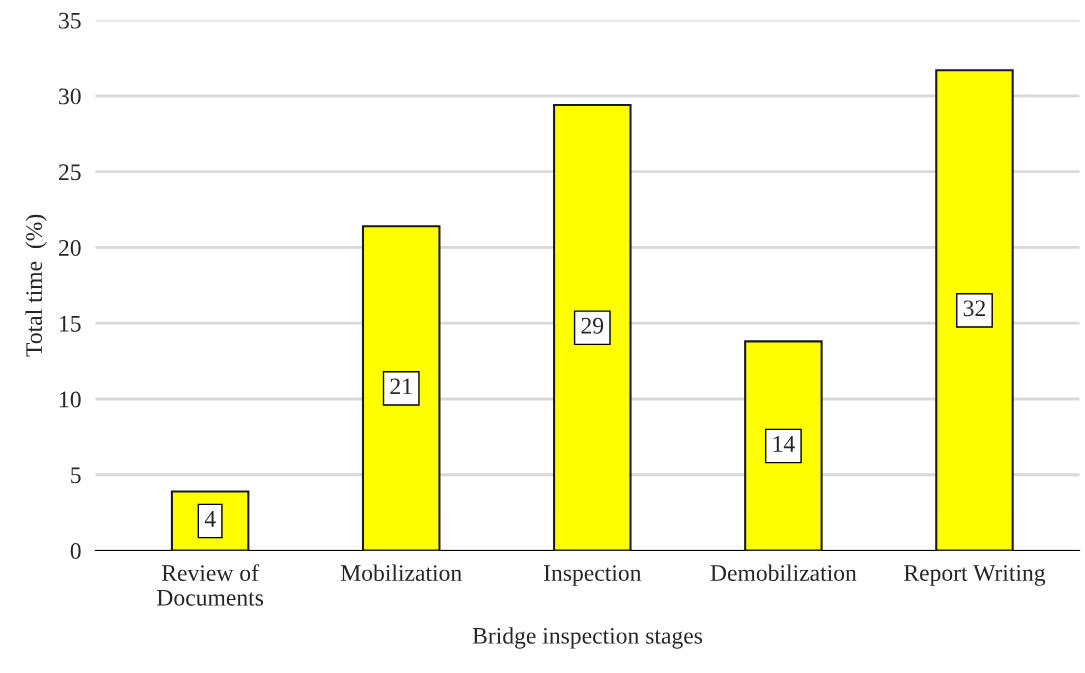 This screenshot has width=1085, height=673. I want to click on x-tick-label: Mobilization, so click(401, 573).